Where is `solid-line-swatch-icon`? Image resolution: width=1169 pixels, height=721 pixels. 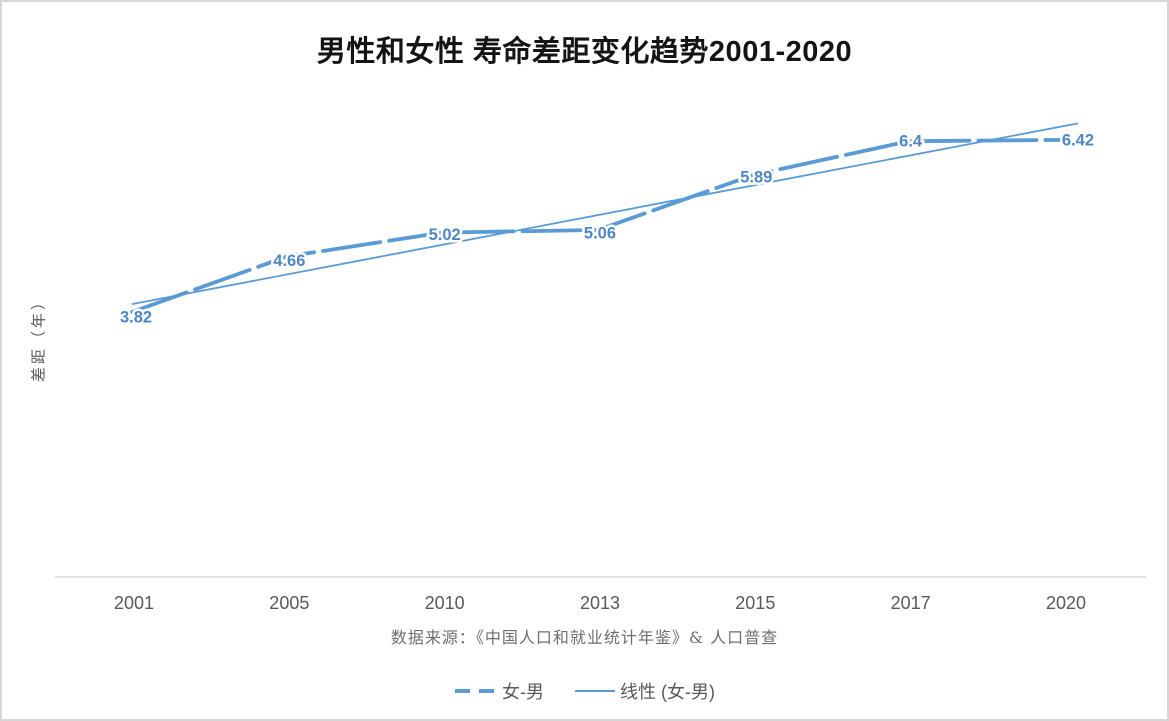 solid-line-swatch-icon is located at coordinates (595, 691).